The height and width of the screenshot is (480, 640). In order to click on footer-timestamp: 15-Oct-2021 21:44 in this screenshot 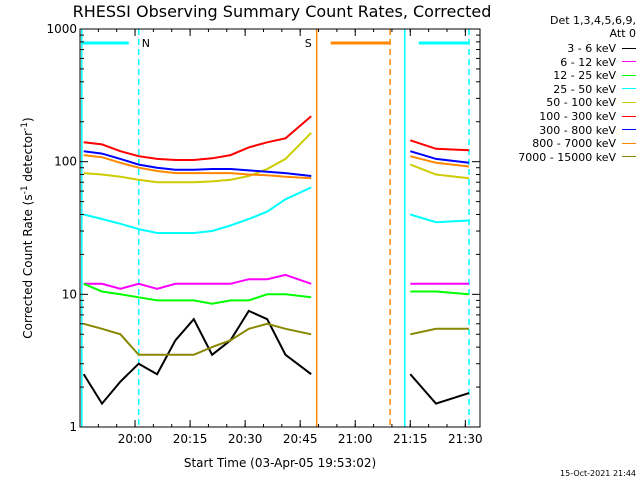, I will do `click(598, 473)`.